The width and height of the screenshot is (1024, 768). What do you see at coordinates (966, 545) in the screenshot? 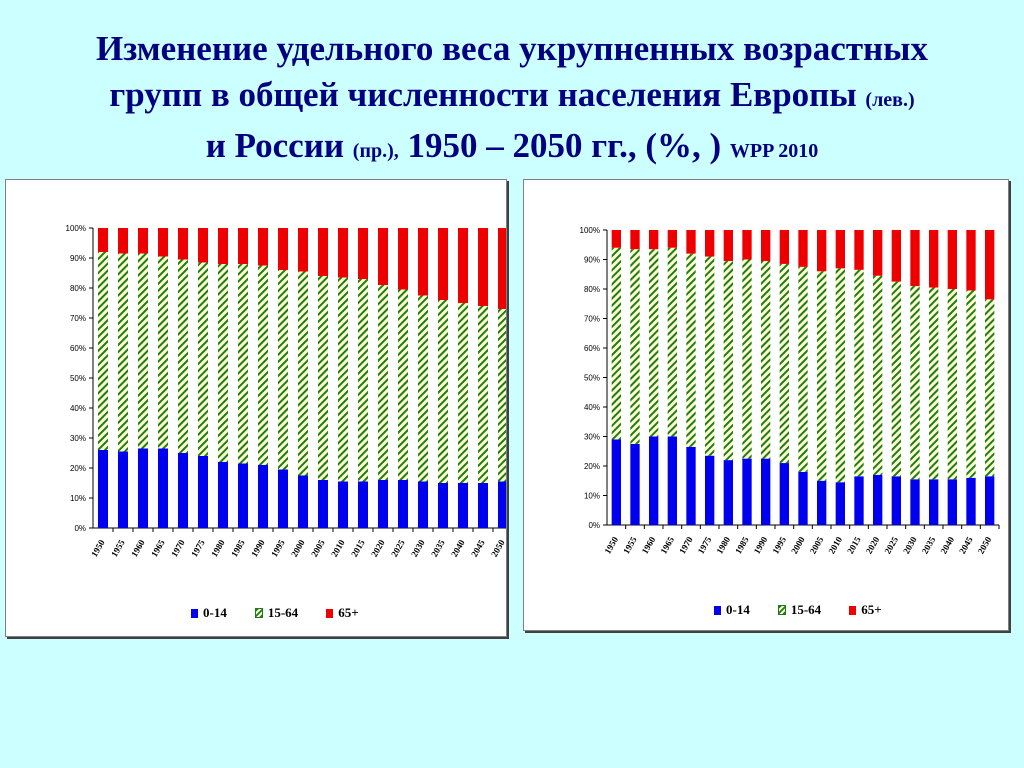
I see `x-tick-label: 2045` at bounding box center [966, 545].